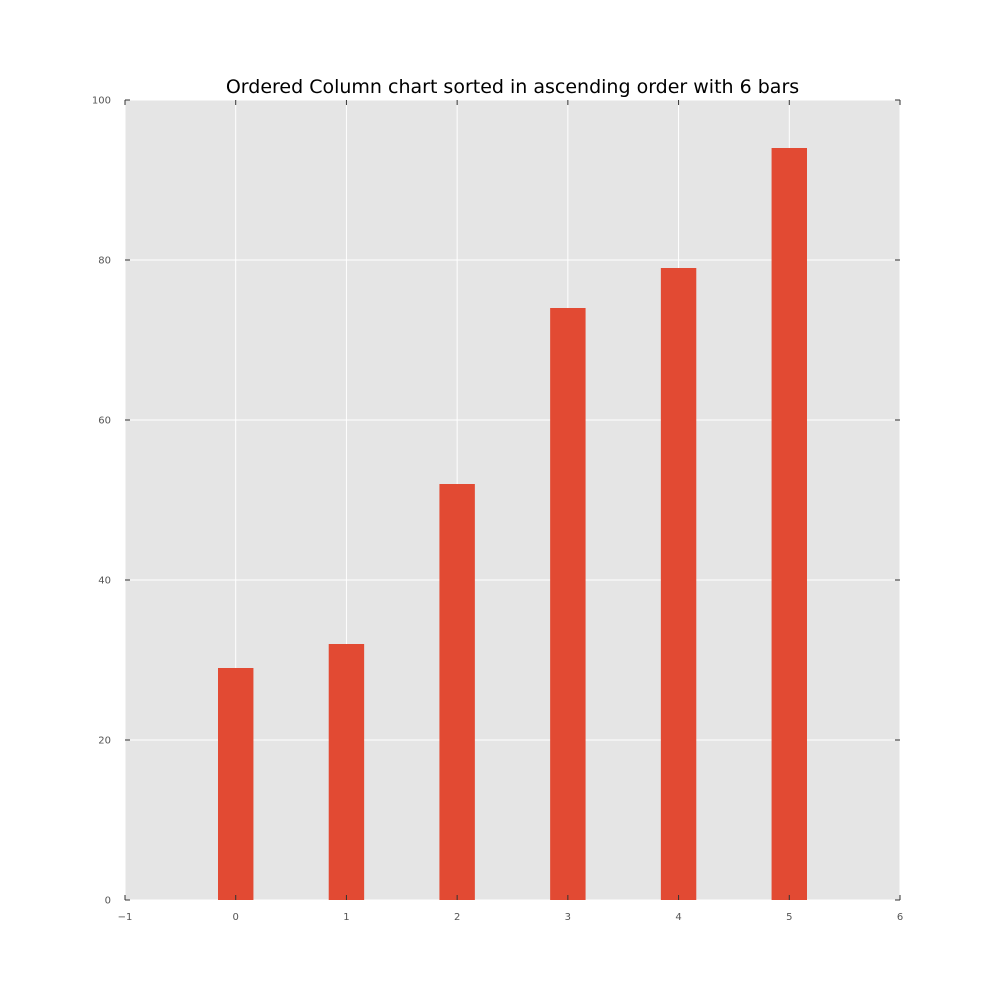  What do you see at coordinates (108, 901) in the screenshot?
I see `y-tick-label: 0` at bounding box center [108, 901].